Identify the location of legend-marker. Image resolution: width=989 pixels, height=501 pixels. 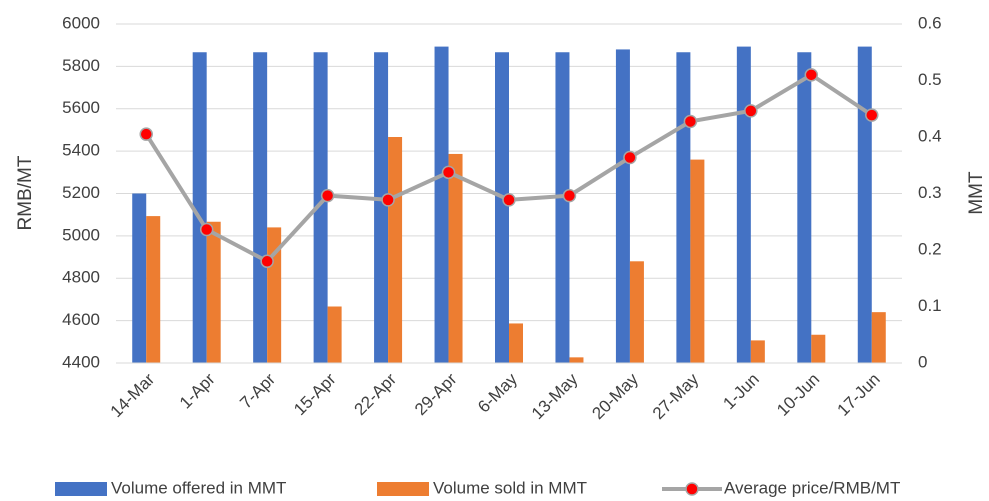
(692, 489).